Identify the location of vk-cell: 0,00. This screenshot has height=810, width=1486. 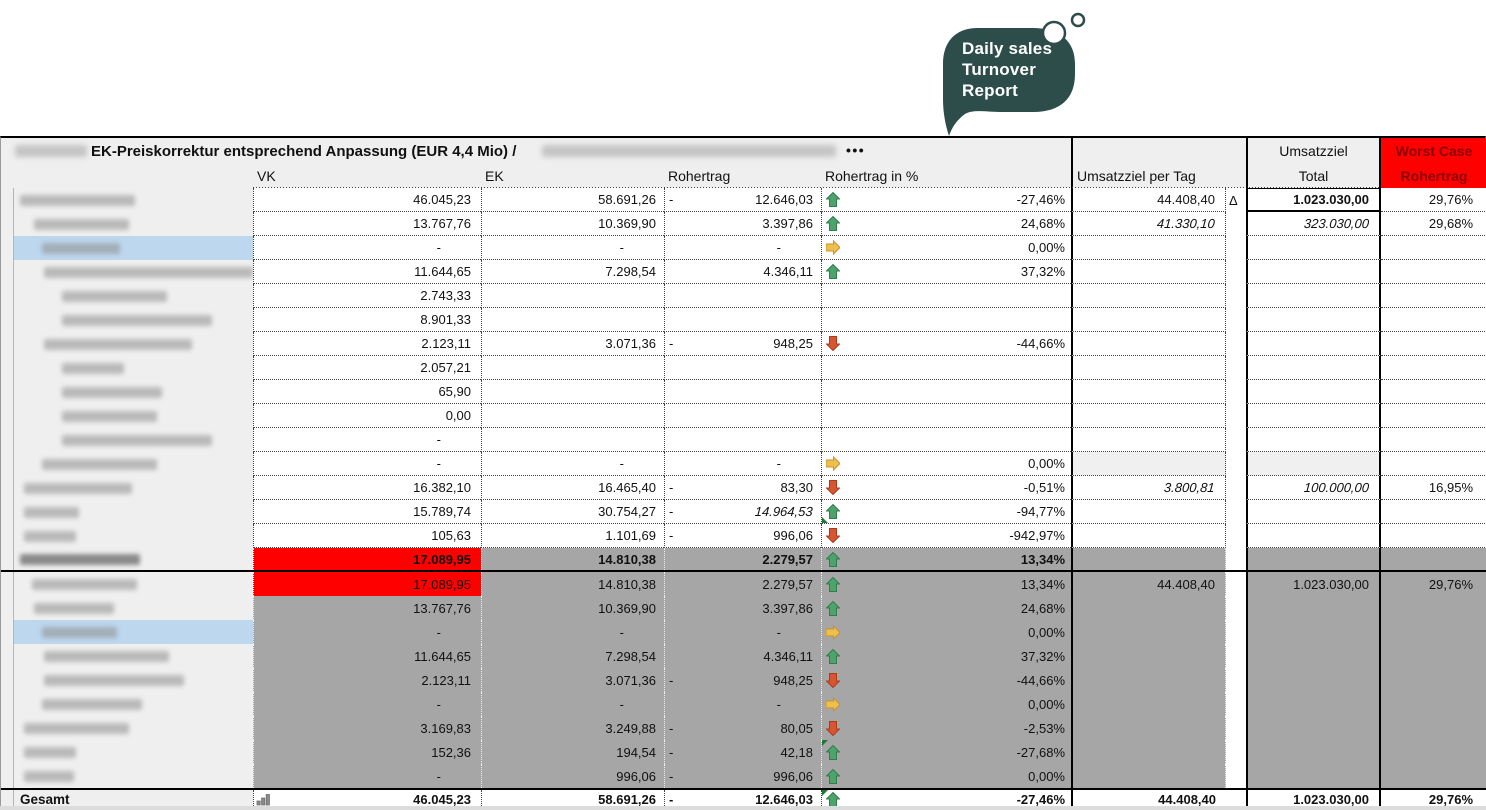
(367, 416).